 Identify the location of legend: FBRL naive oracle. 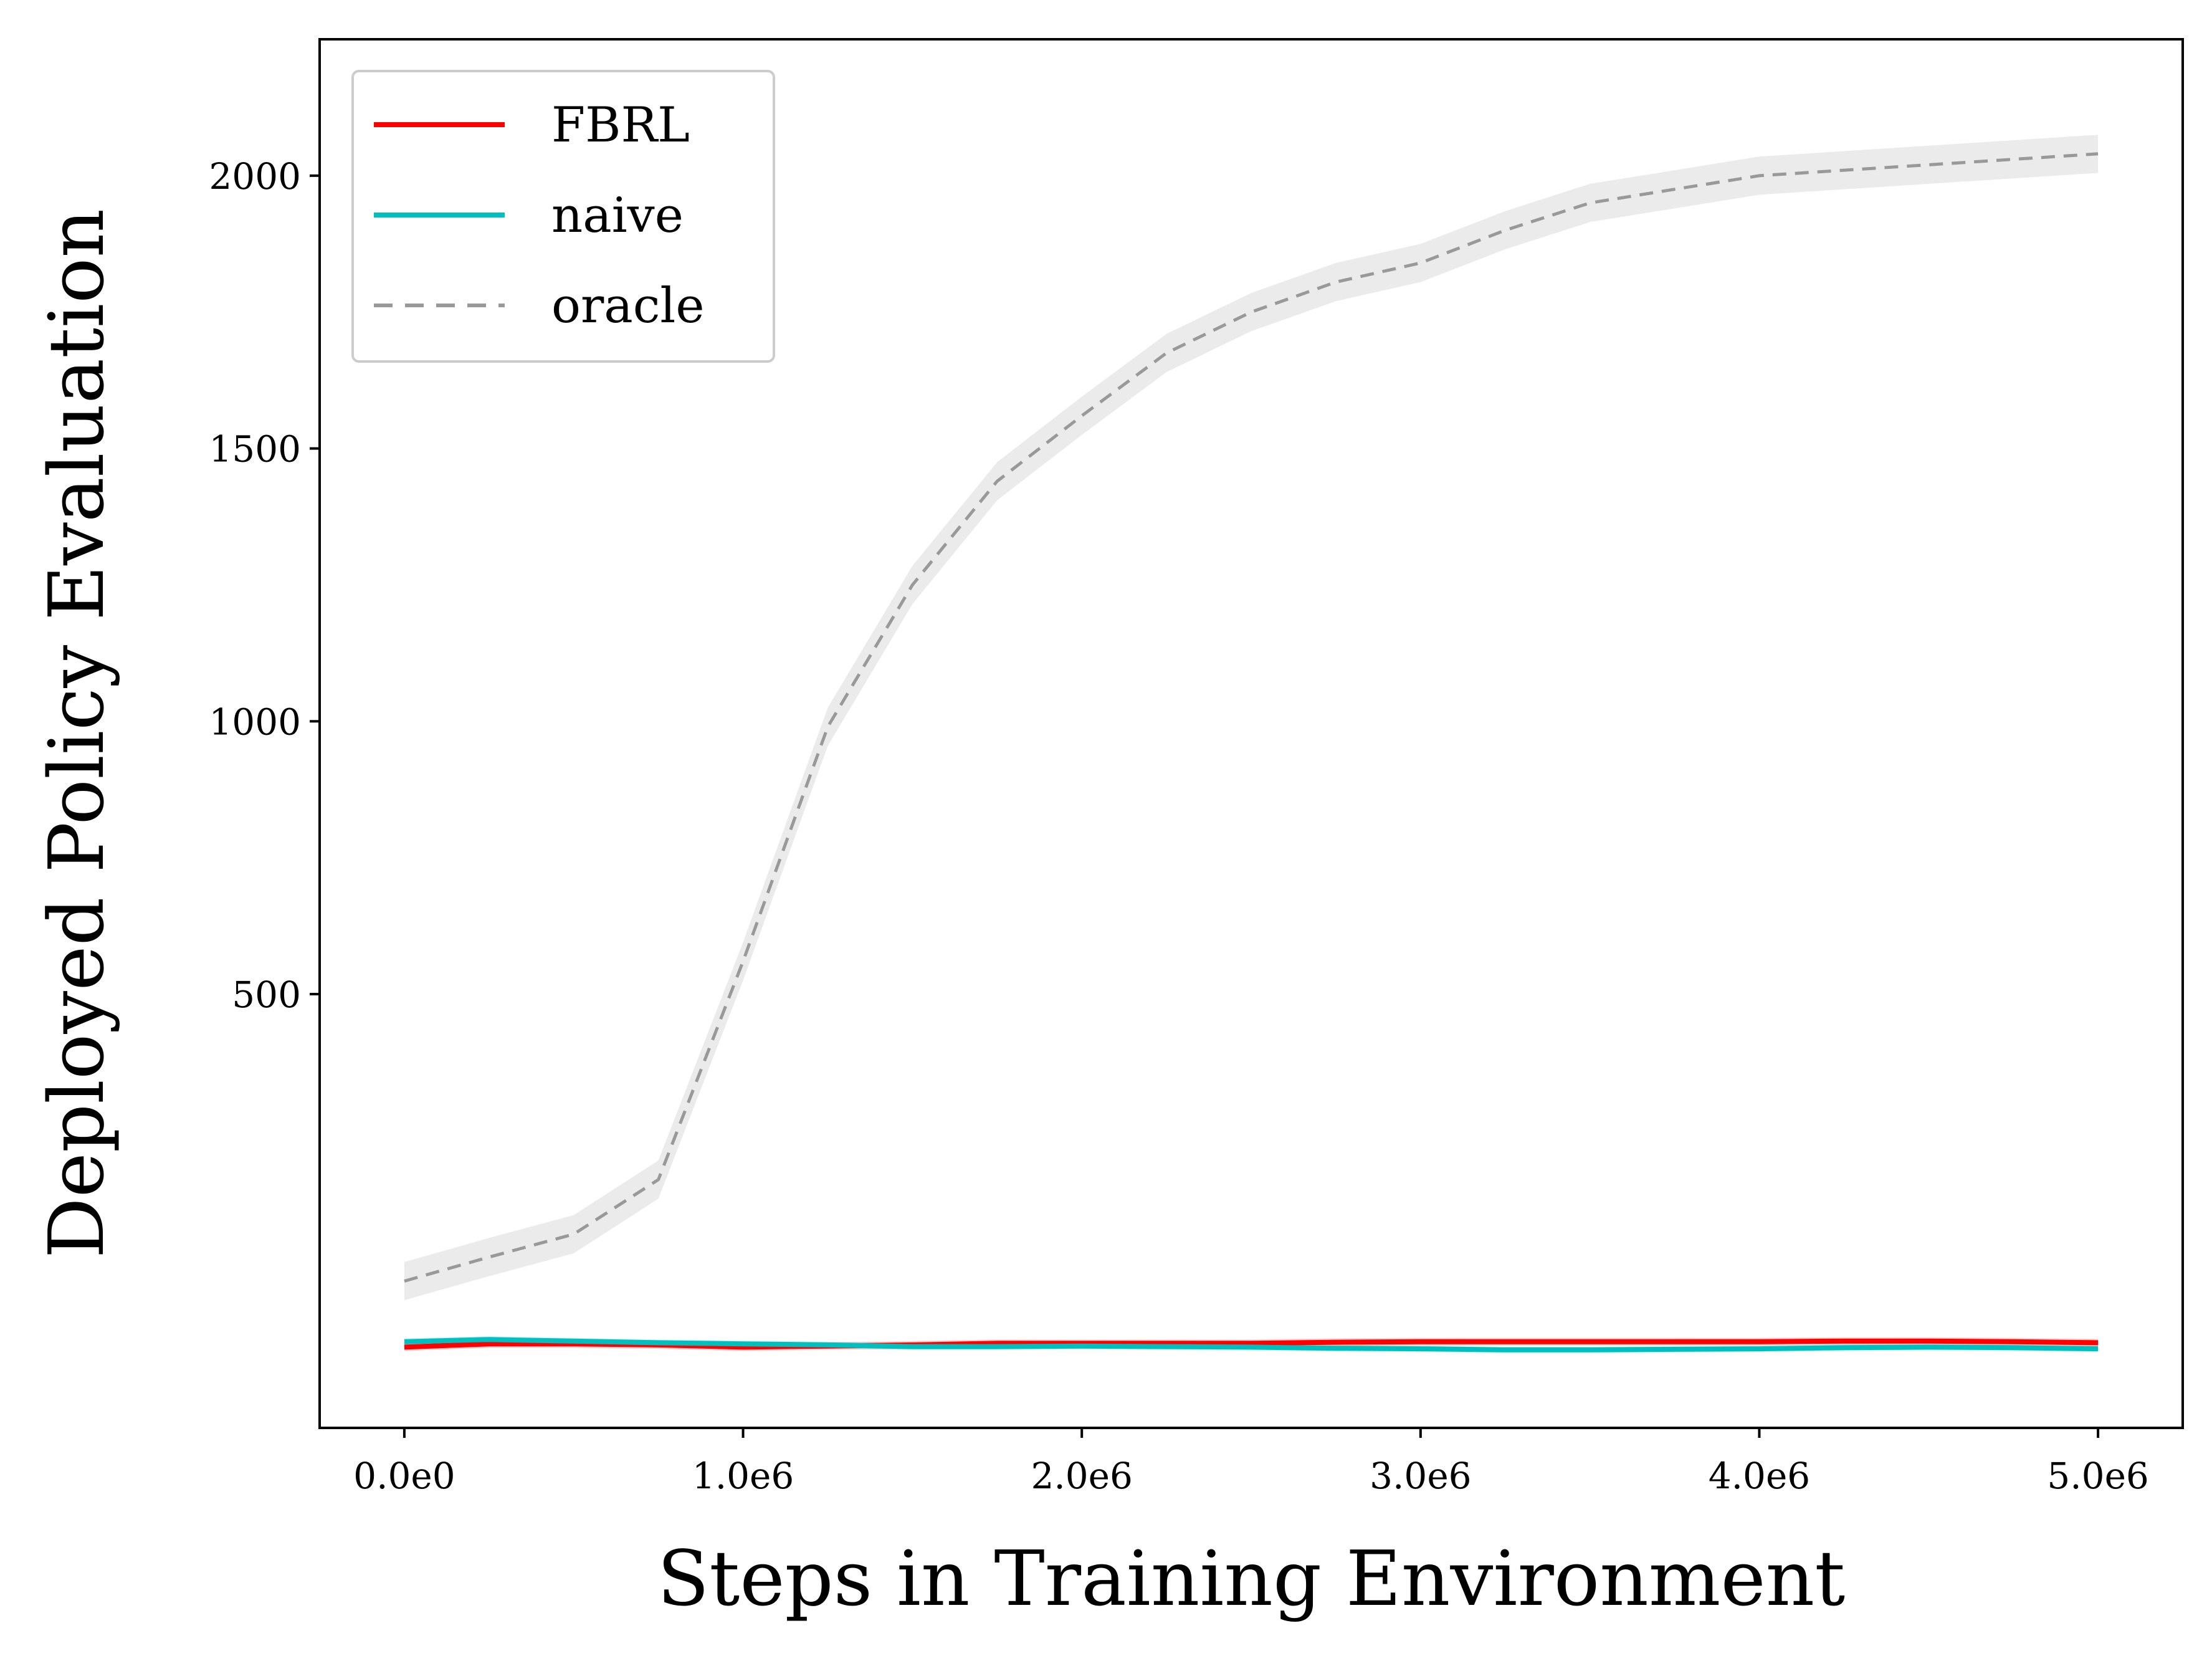
(563, 216).